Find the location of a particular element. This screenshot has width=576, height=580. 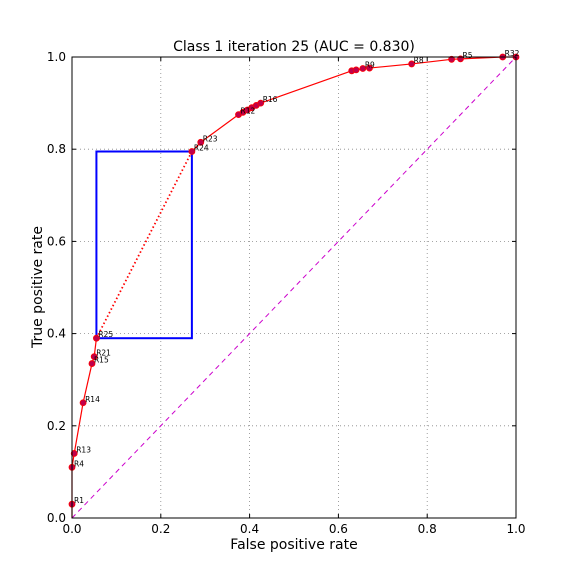

x-tick-label: 0.2 is located at coordinates (160, 529).